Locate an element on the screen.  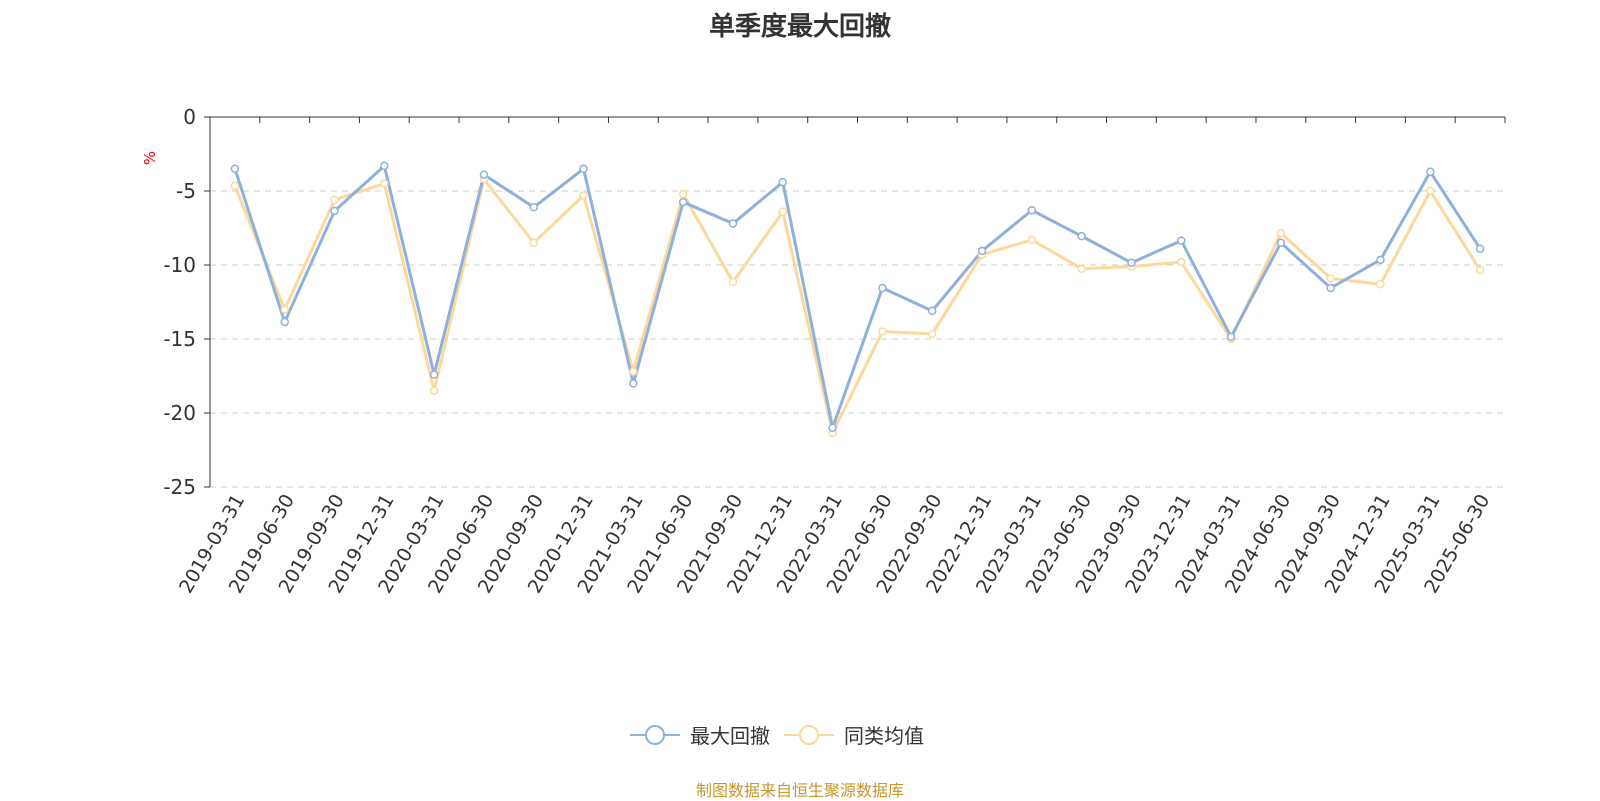
y-tick-label: -15 is located at coordinates (179, 339).